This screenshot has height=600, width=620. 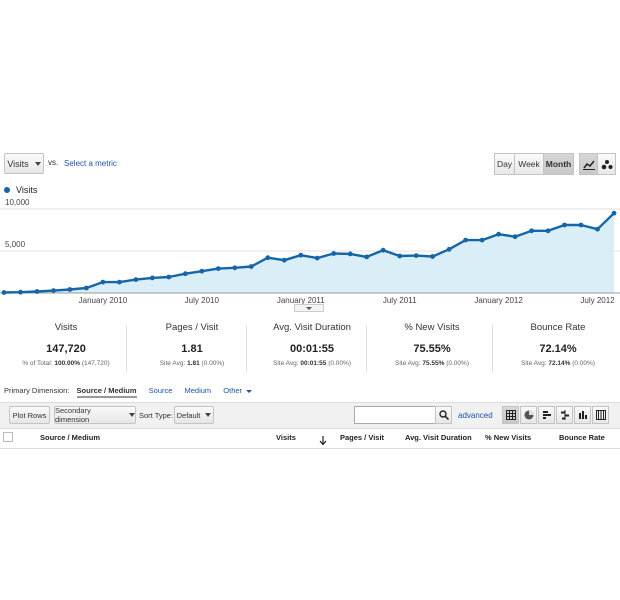 What do you see at coordinates (546, 415) in the screenshot?
I see `table-view-performance-button` at bounding box center [546, 415].